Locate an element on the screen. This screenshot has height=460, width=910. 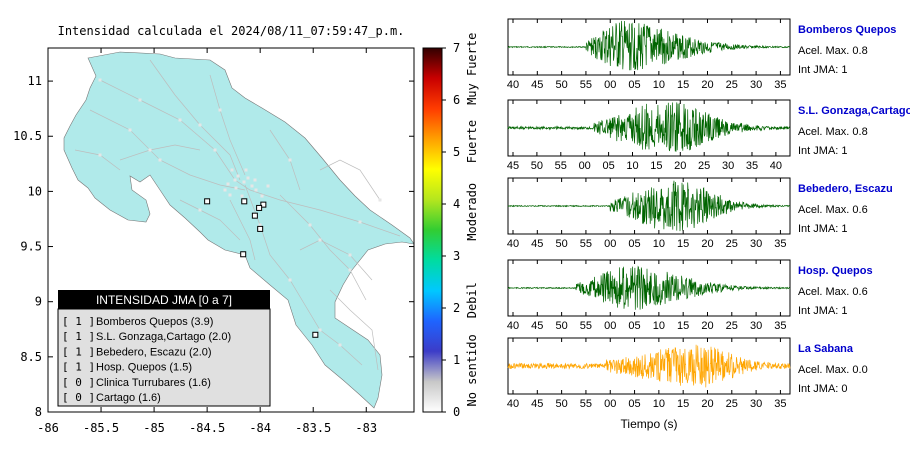
colorbar-label-3: Moderado is located at coordinates (472, 212).